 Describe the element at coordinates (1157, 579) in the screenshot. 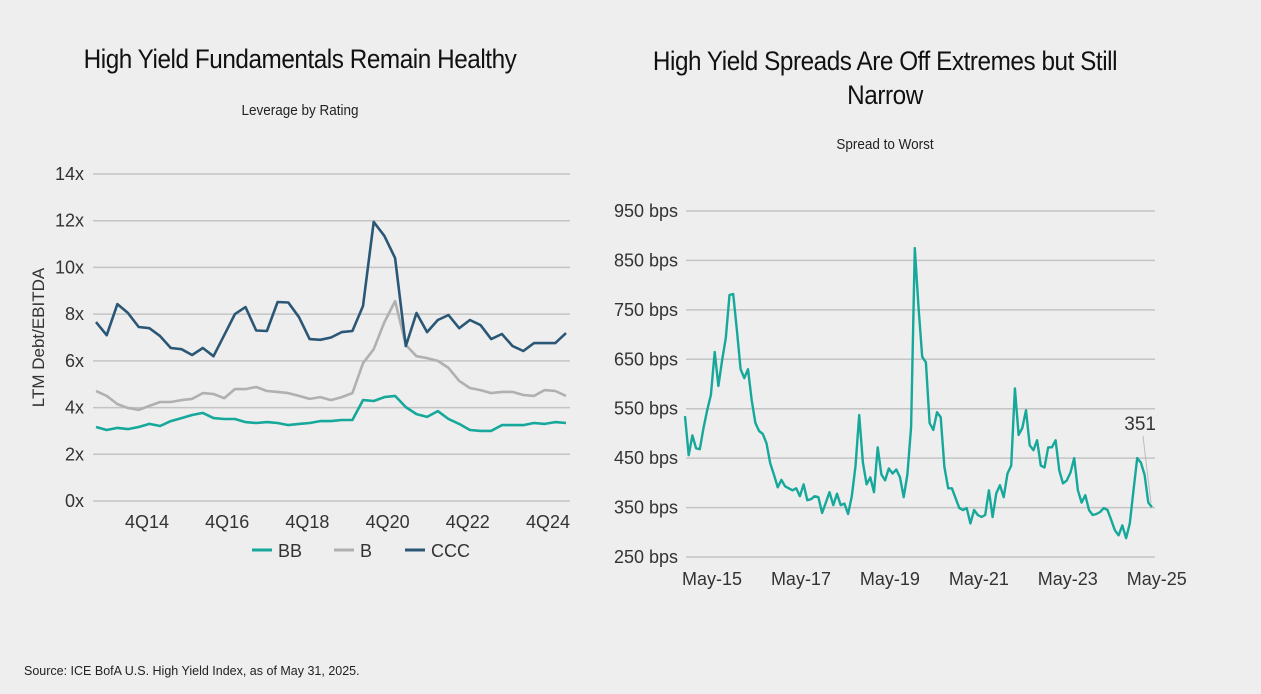

I see `x-tick-label: May-25` at that location.